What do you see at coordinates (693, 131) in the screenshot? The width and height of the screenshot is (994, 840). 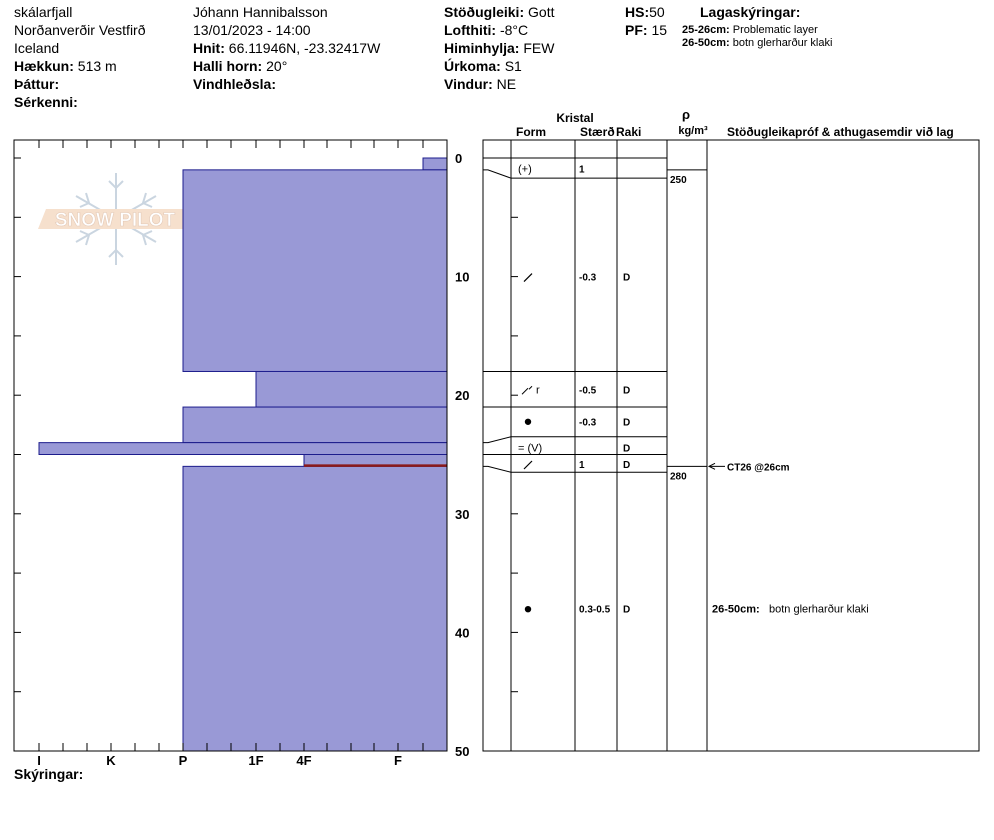 I see `header-density-unit: kg/m³` at bounding box center [693, 131].